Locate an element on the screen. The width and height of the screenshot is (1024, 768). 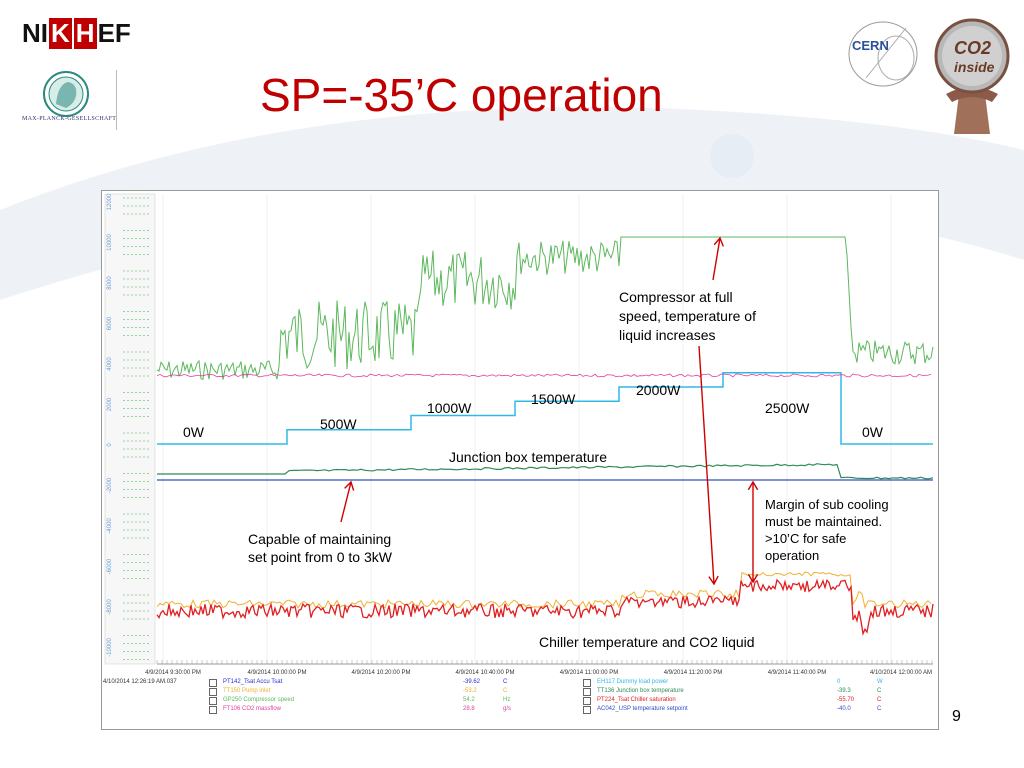
page-number: 9 is located at coordinates (956, 716).